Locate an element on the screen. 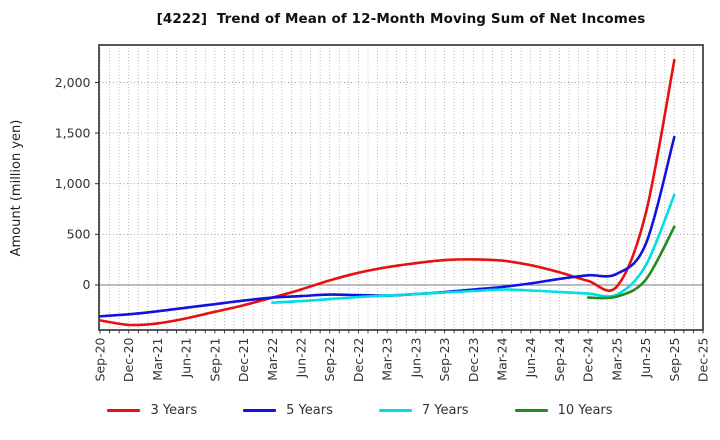 This screenshot has height=440, width=720. x-tick-label: Sep-21 is located at coordinates (214, 360).